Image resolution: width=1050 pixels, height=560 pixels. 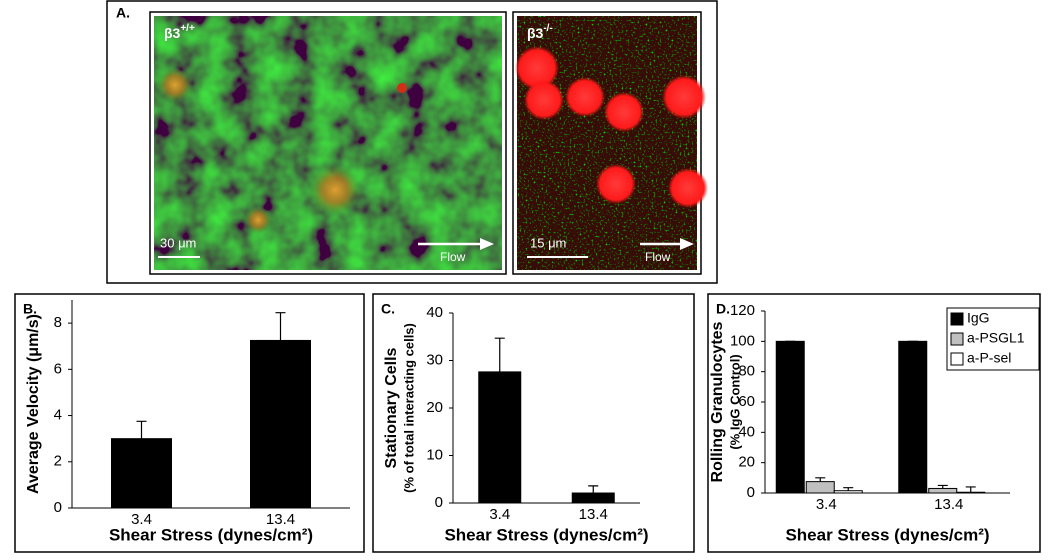 What do you see at coordinates (746, 371) in the screenshot?
I see `y-tick-label: 80` at bounding box center [746, 371].